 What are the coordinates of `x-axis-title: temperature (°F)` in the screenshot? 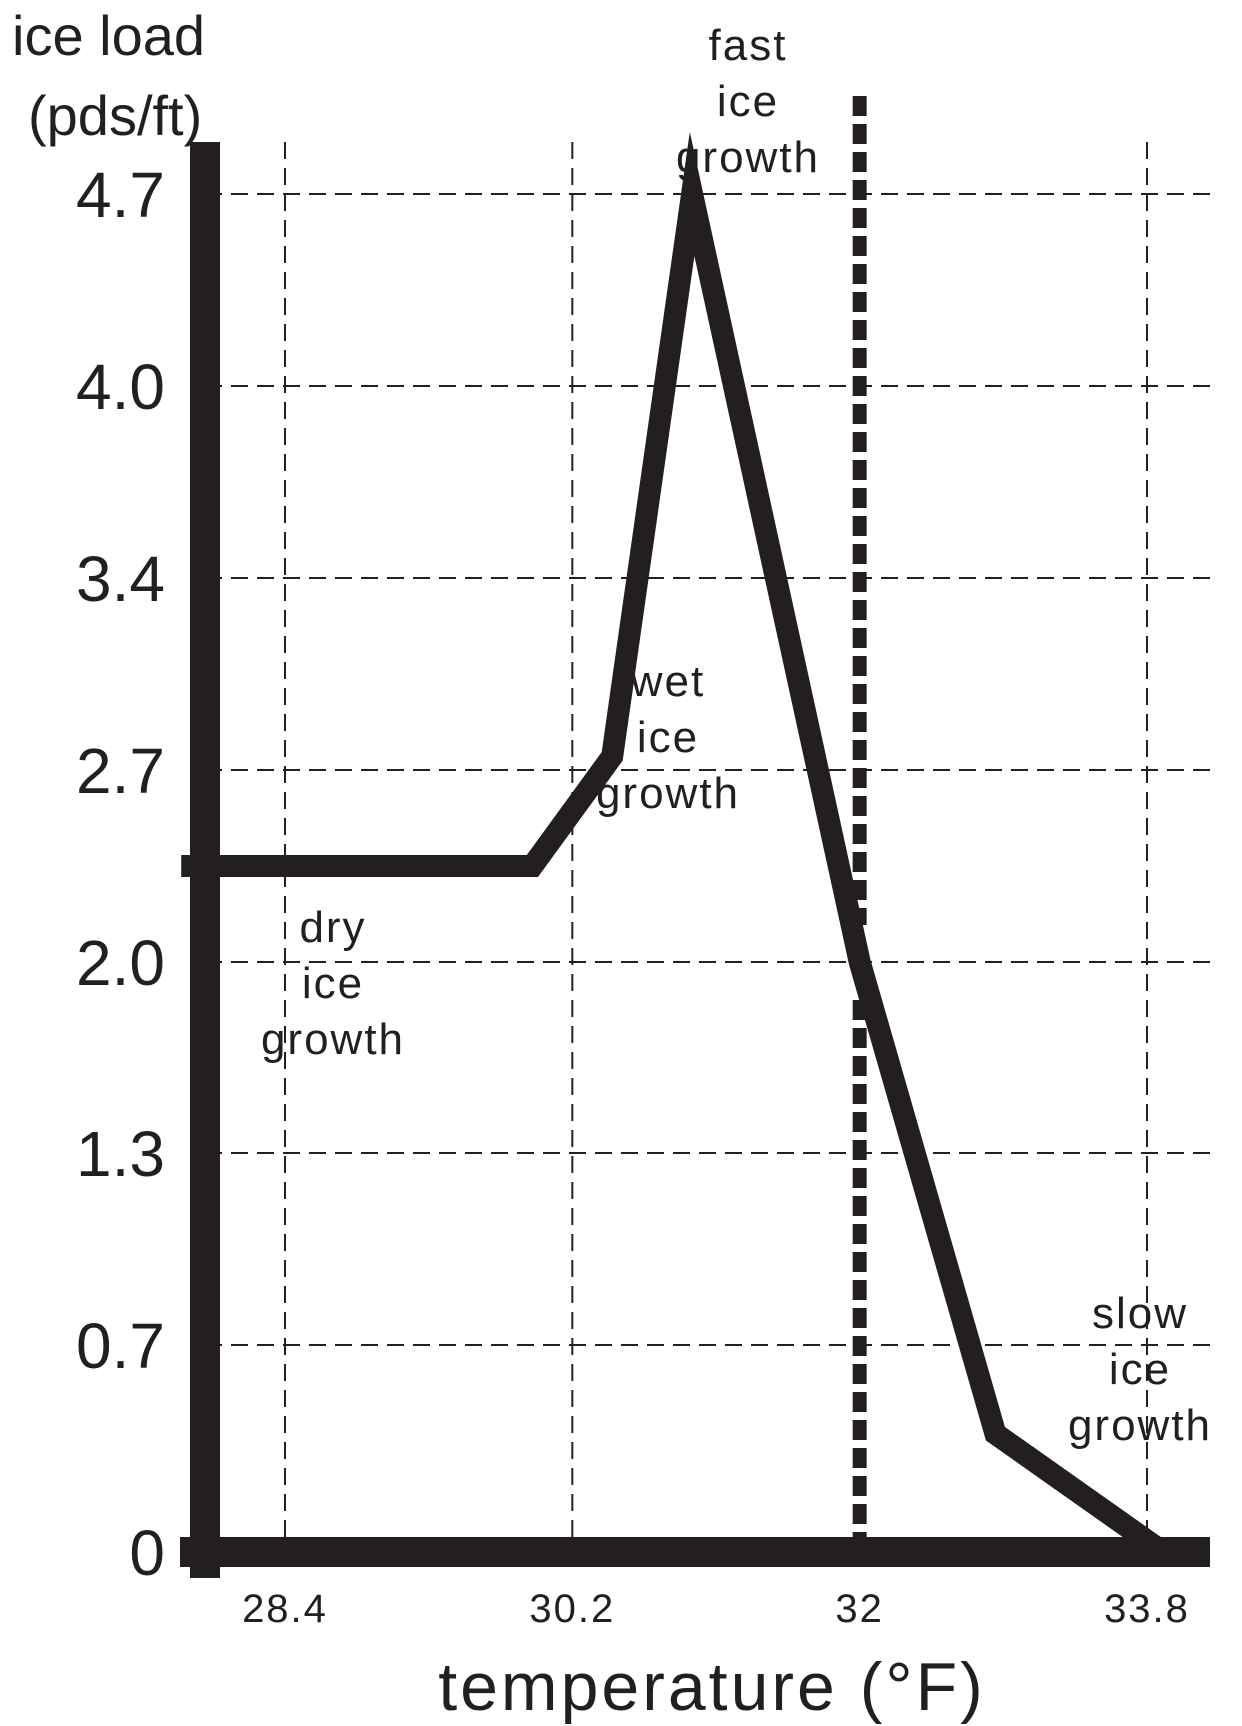 It's located at (712, 1687).